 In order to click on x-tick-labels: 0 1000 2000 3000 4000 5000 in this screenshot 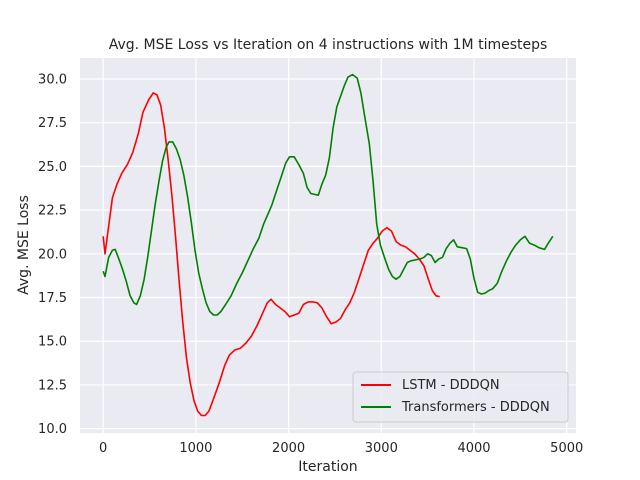, I will do `click(341, 448)`.